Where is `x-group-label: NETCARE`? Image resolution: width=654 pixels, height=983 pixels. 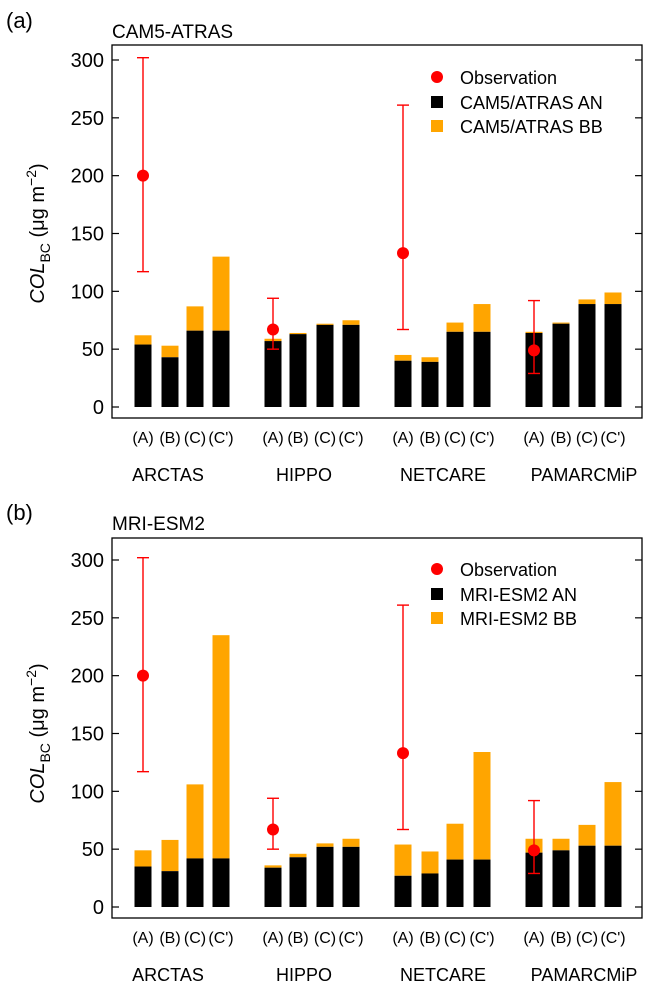 x-group-label: NETCARE is located at coordinates (443, 475).